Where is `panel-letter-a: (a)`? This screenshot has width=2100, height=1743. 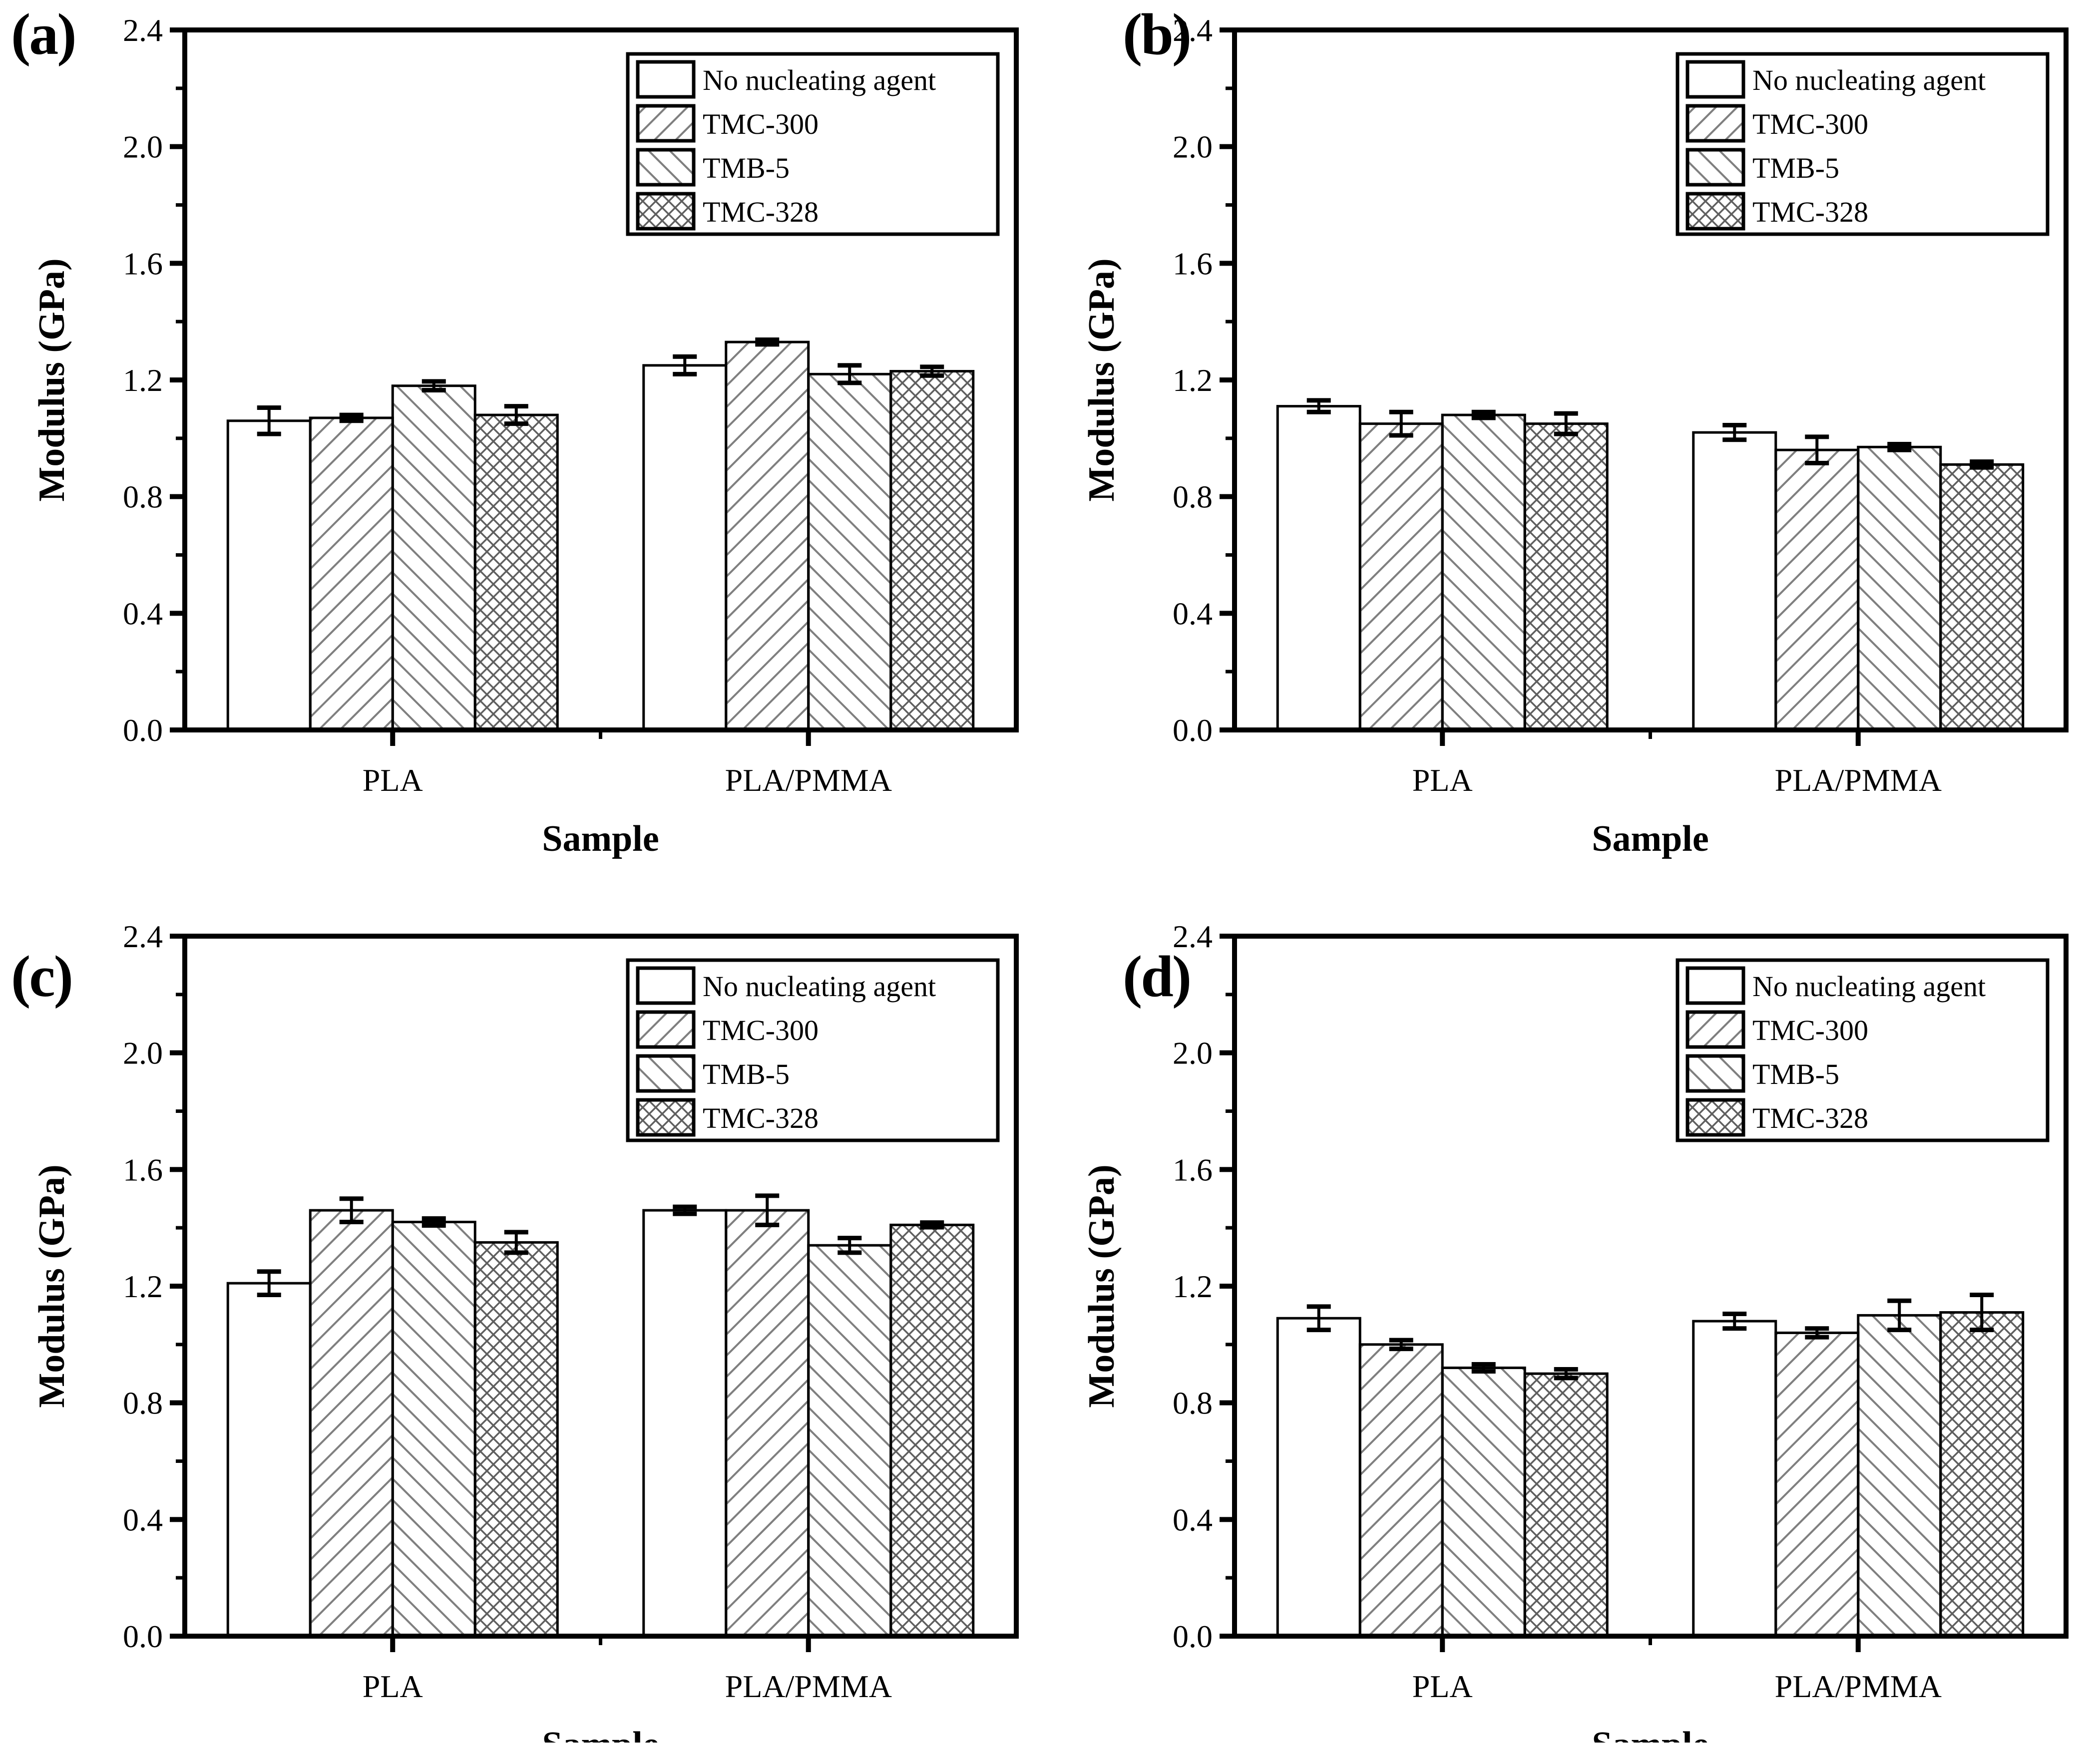
panel-letter-a: (a) is located at coordinates (44, 34).